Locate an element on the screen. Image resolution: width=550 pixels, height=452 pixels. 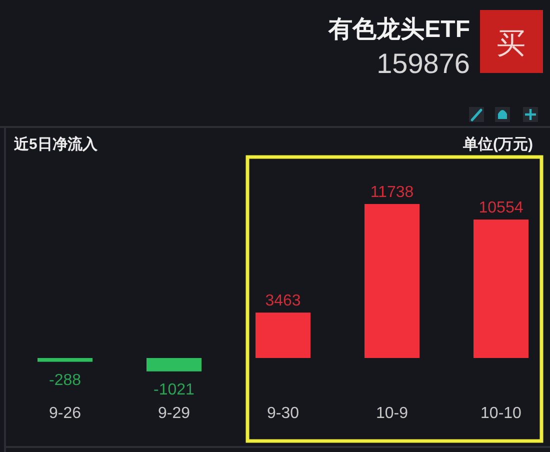
button-buy: 买 is located at coordinates (511, 41).